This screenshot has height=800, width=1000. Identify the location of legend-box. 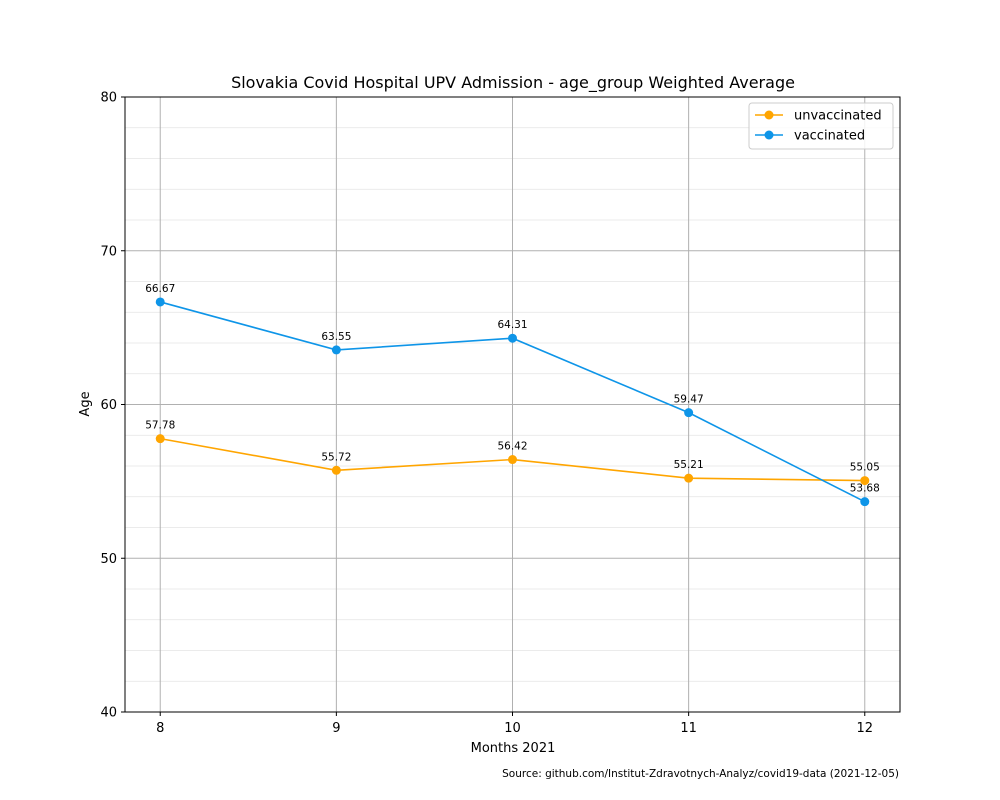
(821, 126).